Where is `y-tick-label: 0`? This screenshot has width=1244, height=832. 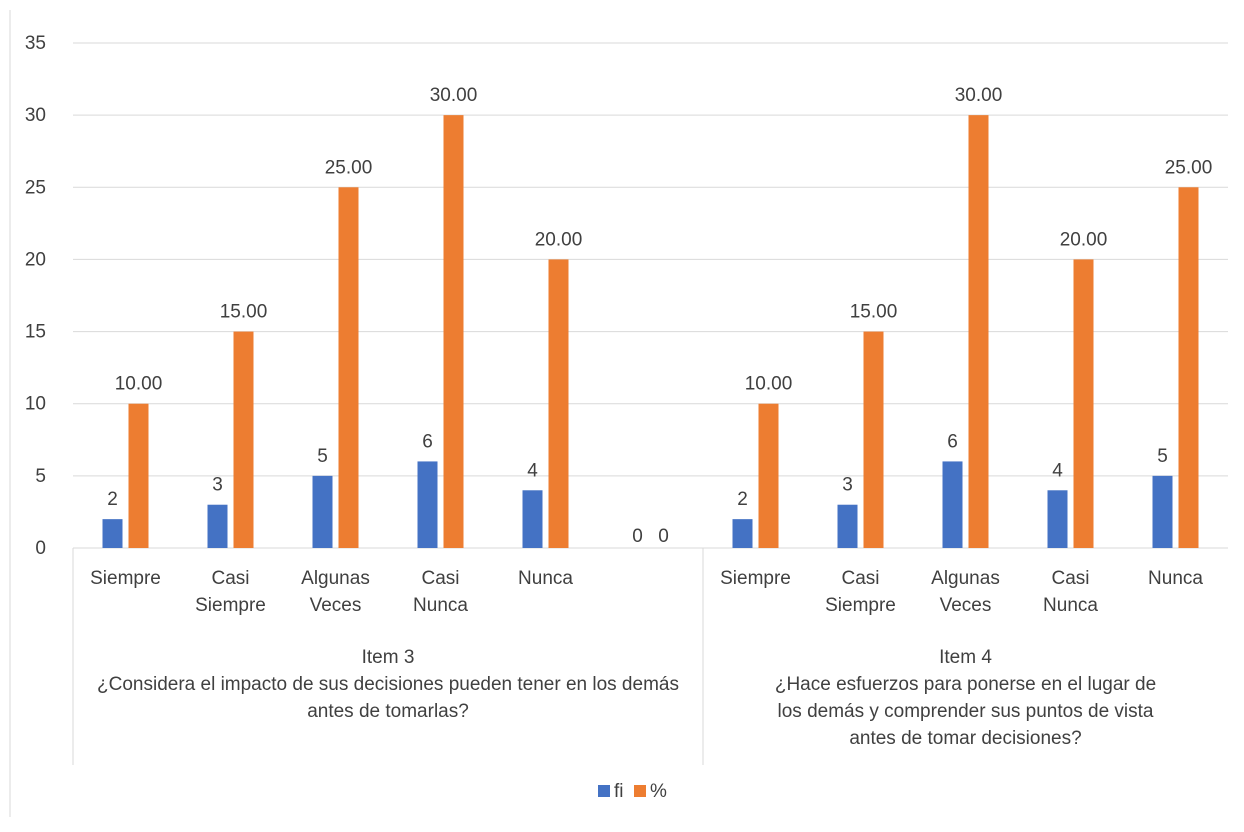
y-tick-label: 0 is located at coordinates (40, 548).